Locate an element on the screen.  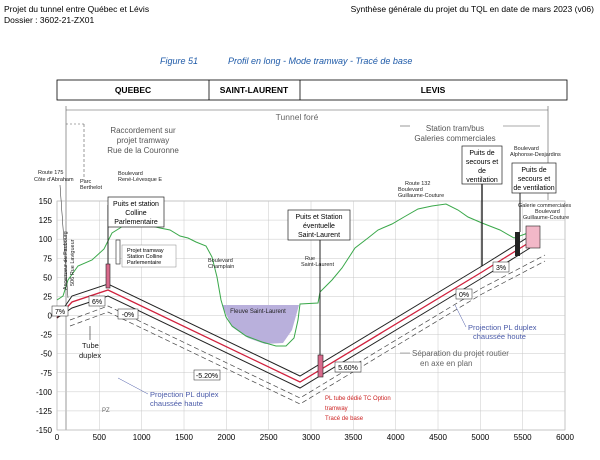
sector-levis: LEVIS is located at coordinates (433, 90).